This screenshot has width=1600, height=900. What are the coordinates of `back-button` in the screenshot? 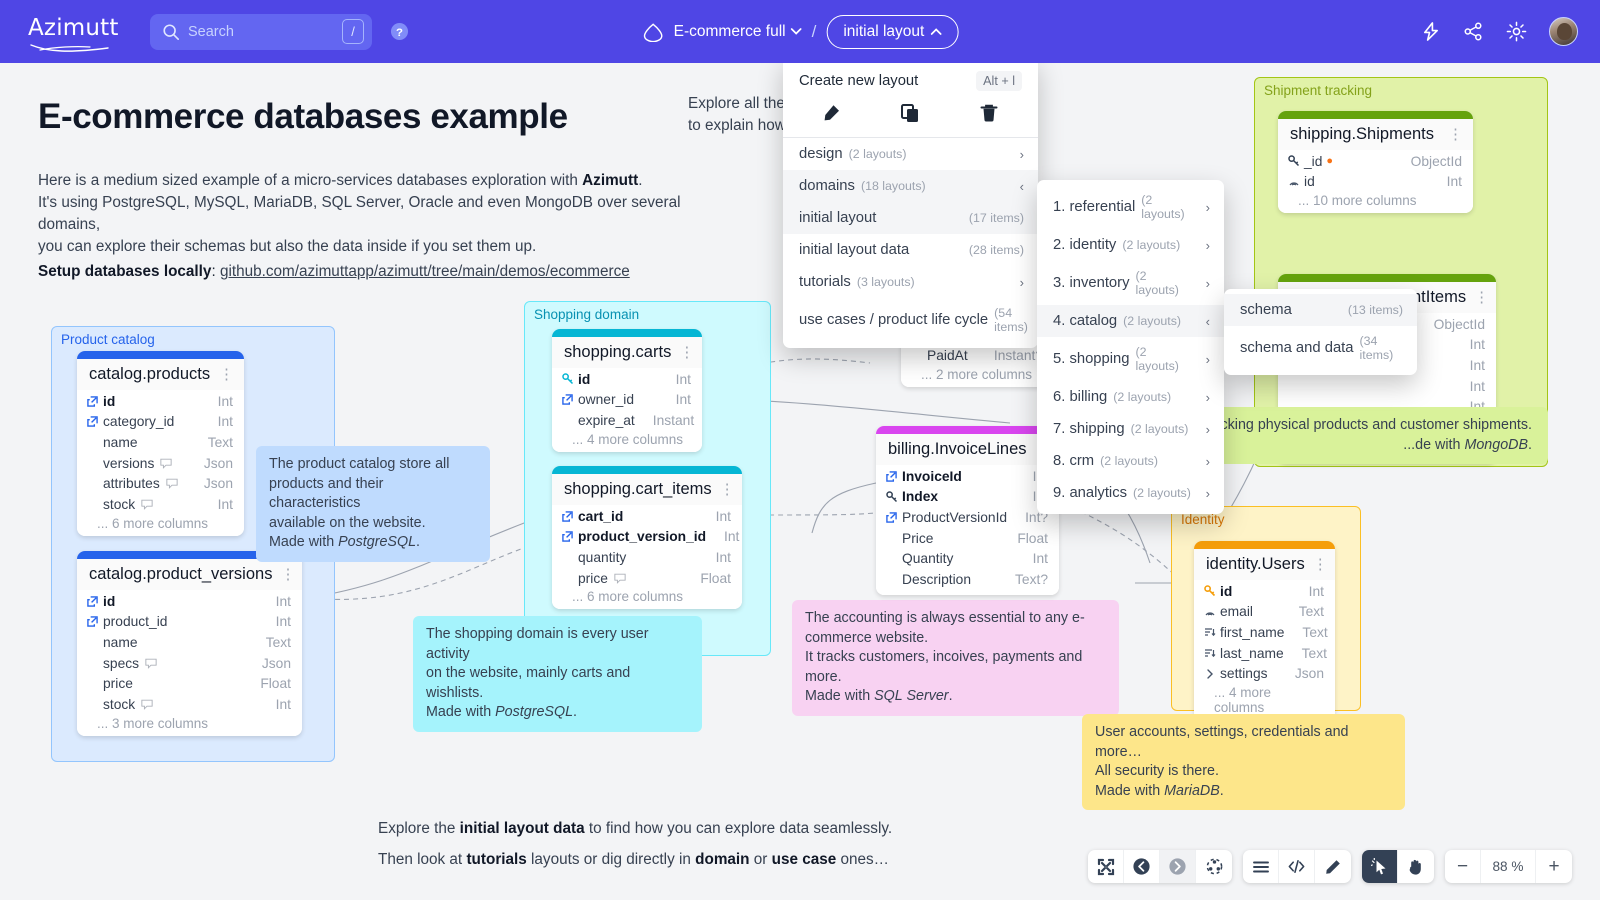 It's located at (1142, 866).